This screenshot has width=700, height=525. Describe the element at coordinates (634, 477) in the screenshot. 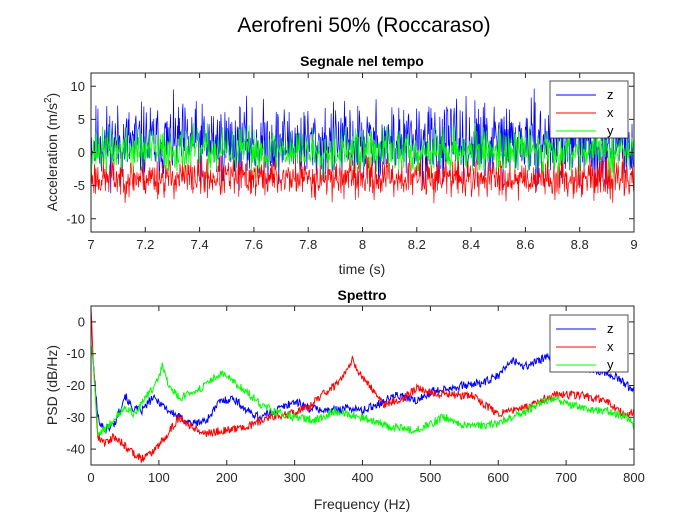

I see `spectrum-x-tick-label: 800` at that location.